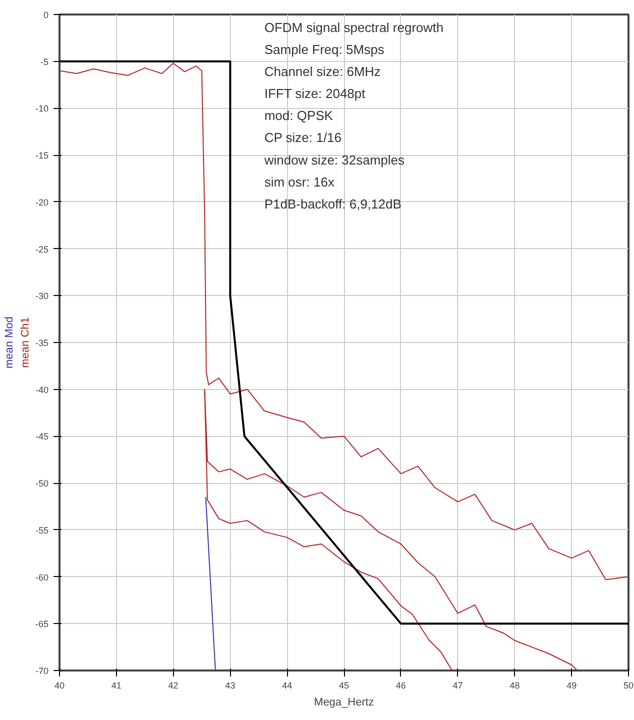 This screenshot has width=634, height=720. What do you see at coordinates (42, 530) in the screenshot?
I see `y-tick-label: -55` at bounding box center [42, 530].